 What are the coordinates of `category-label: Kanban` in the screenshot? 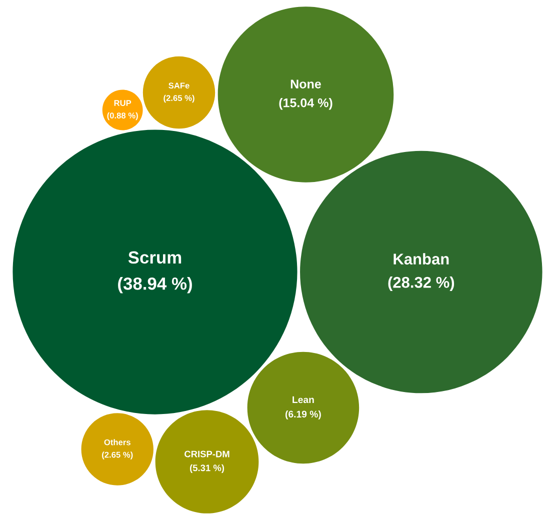 It's located at (421, 259).